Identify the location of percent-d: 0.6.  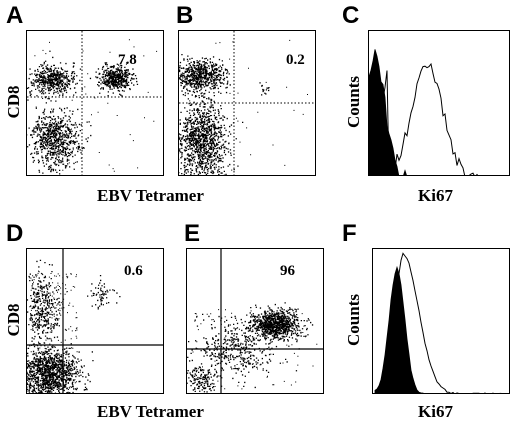
(133, 271).